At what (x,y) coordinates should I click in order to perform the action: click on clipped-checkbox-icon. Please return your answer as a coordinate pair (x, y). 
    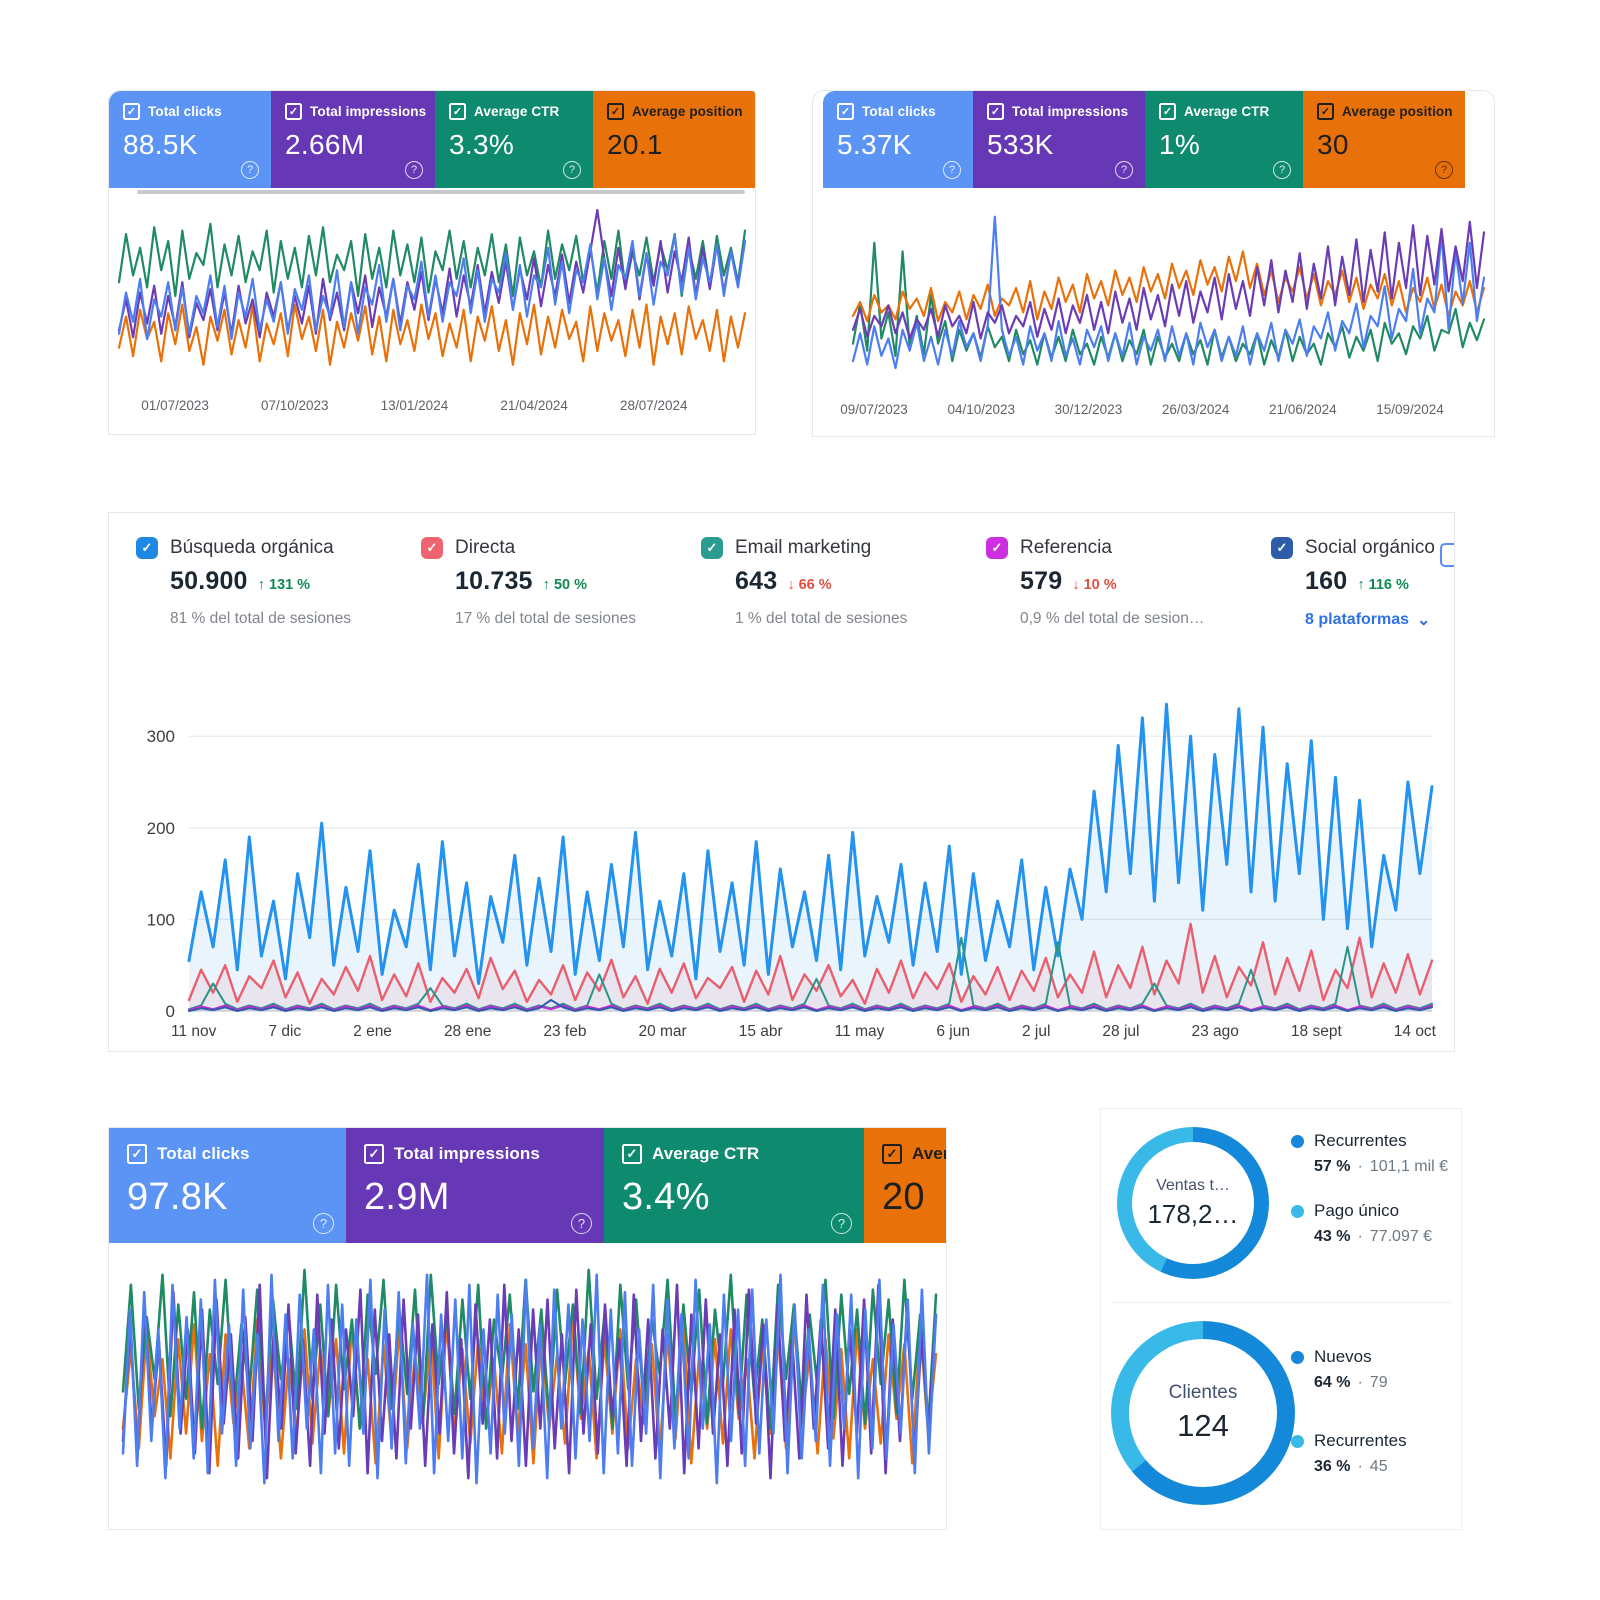
    Looking at the image, I should click on (1447, 555).